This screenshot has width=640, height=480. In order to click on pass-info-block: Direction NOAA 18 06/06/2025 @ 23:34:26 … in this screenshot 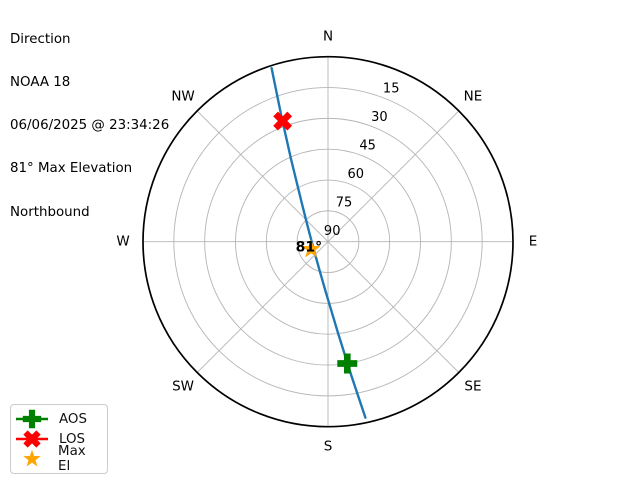, I will do `click(89, 126)`.